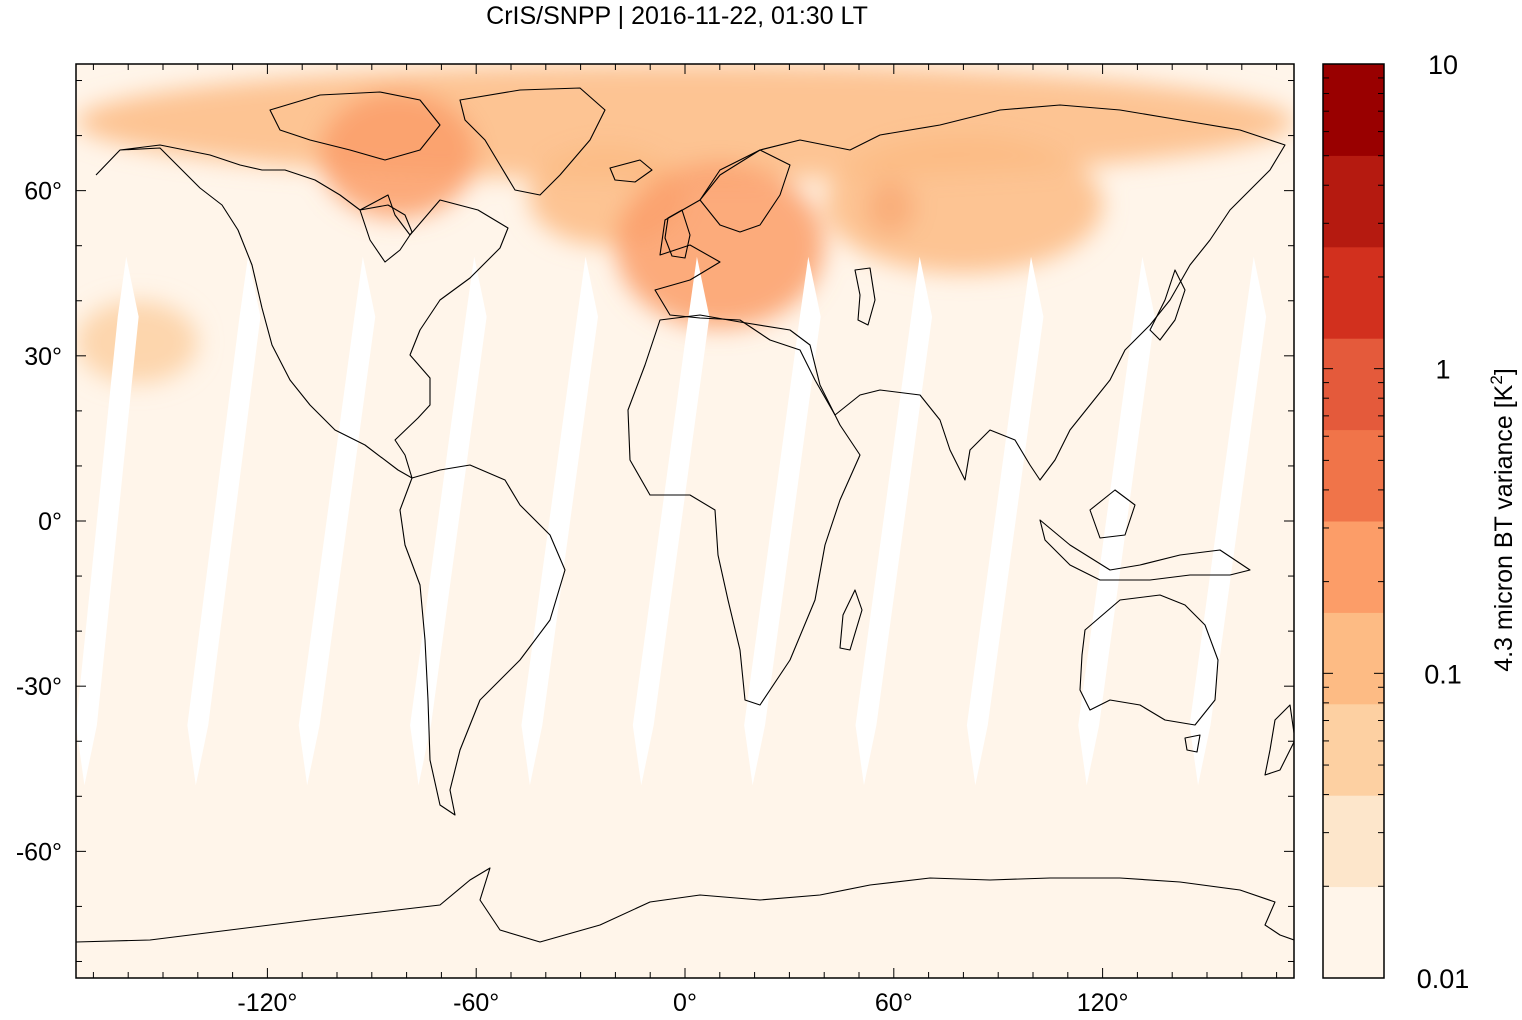 This screenshot has height=1020, width=1522. I want to click on coastline-tasmania, so click(1192, 743).